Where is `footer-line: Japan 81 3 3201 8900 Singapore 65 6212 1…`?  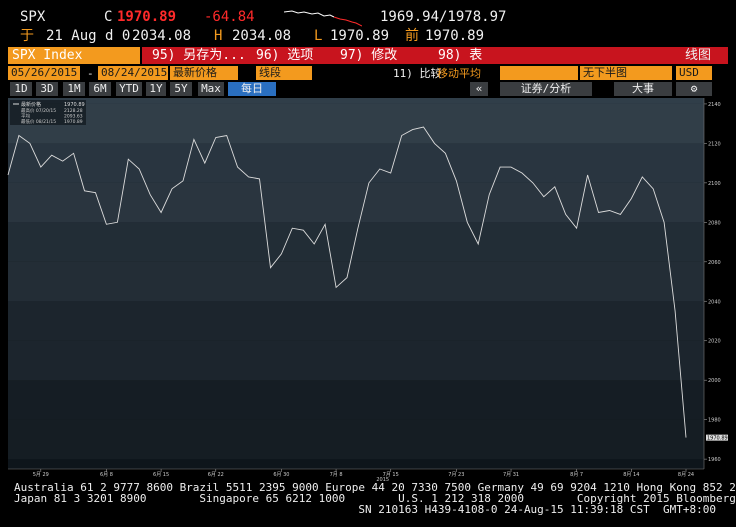 footer-line: Japan 81 3 3201 8900 Singapore 65 6212 1… is located at coordinates (375, 498).